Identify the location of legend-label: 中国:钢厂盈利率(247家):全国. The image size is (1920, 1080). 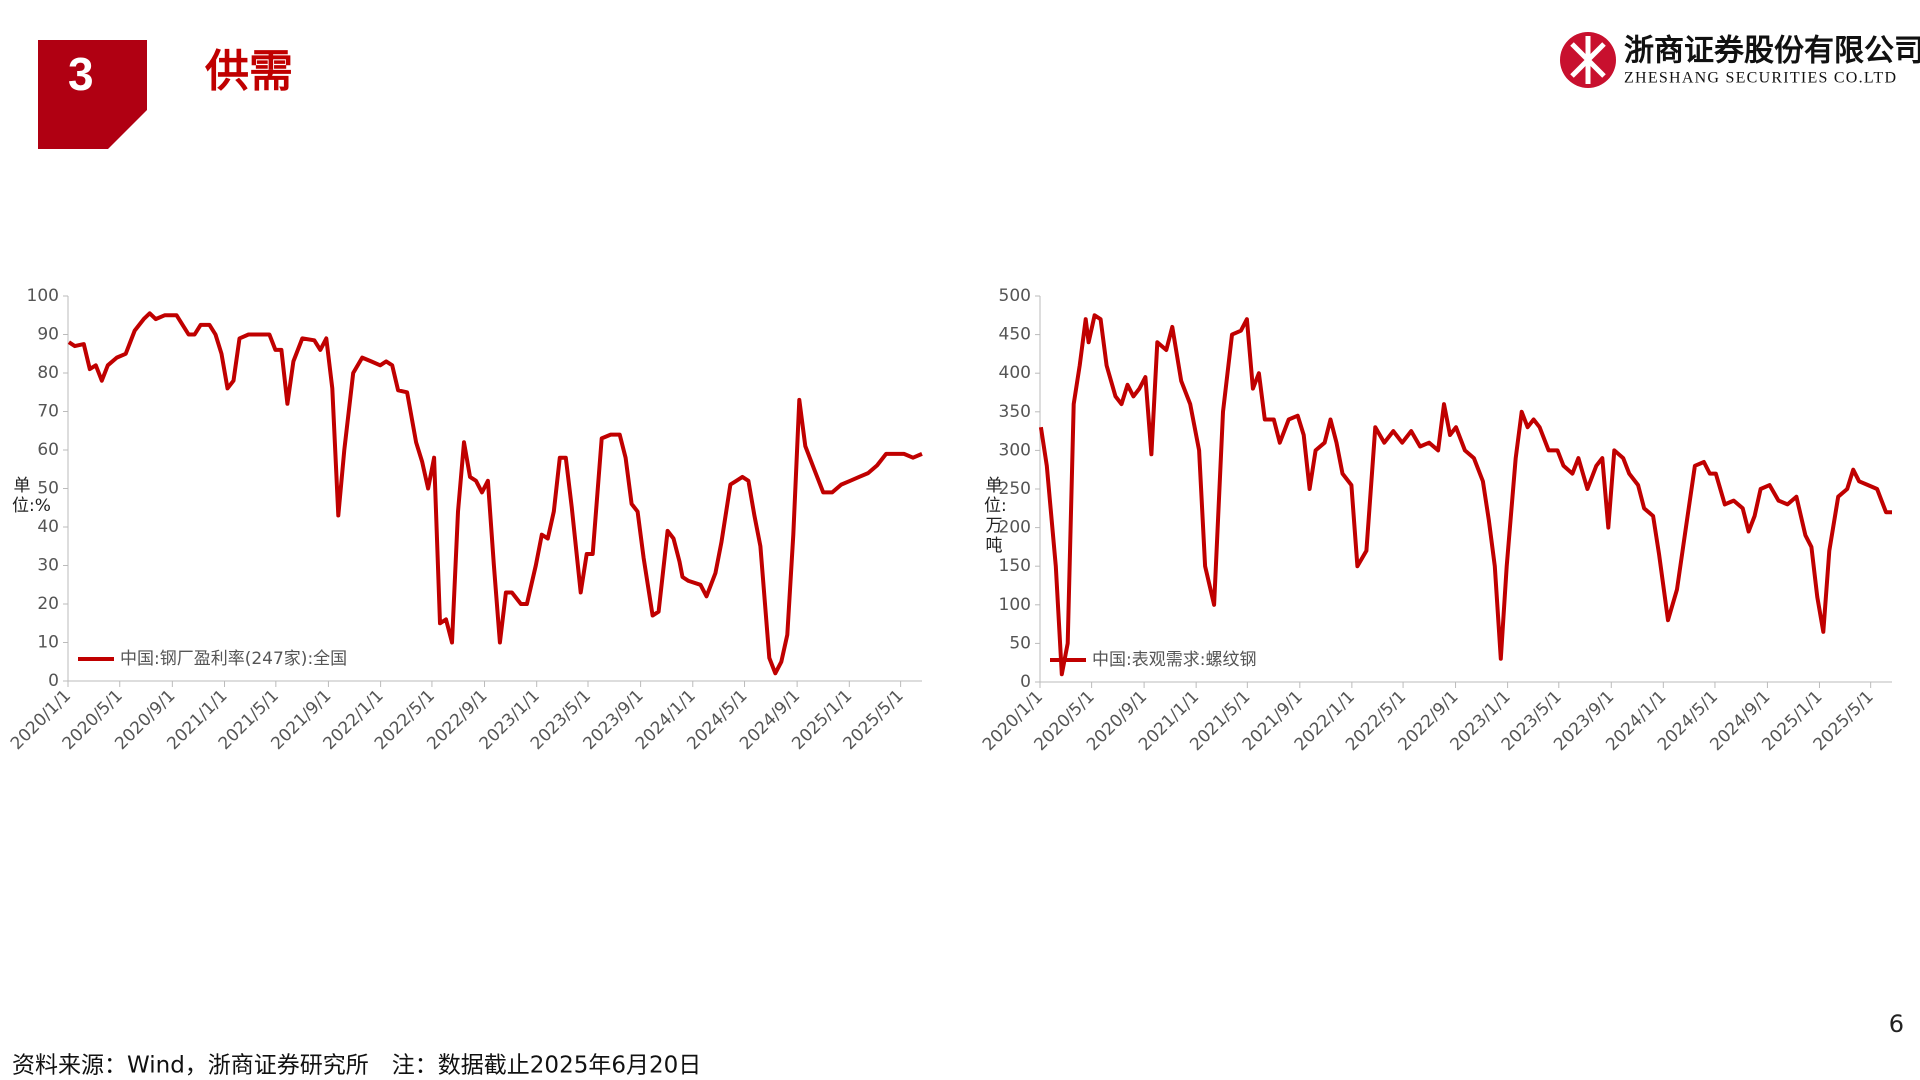
(233, 659).